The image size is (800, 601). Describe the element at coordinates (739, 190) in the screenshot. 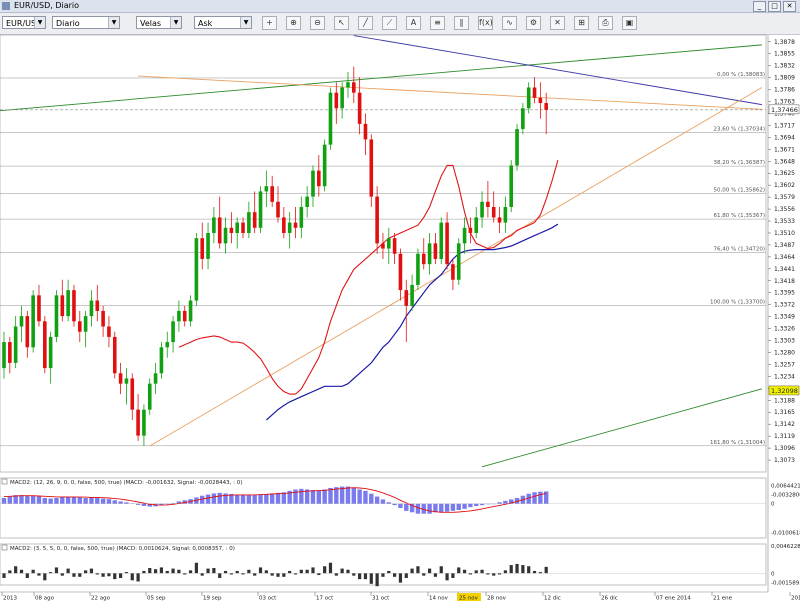

I see `fib-level-label: 50,00 % (1,35862)` at that location.